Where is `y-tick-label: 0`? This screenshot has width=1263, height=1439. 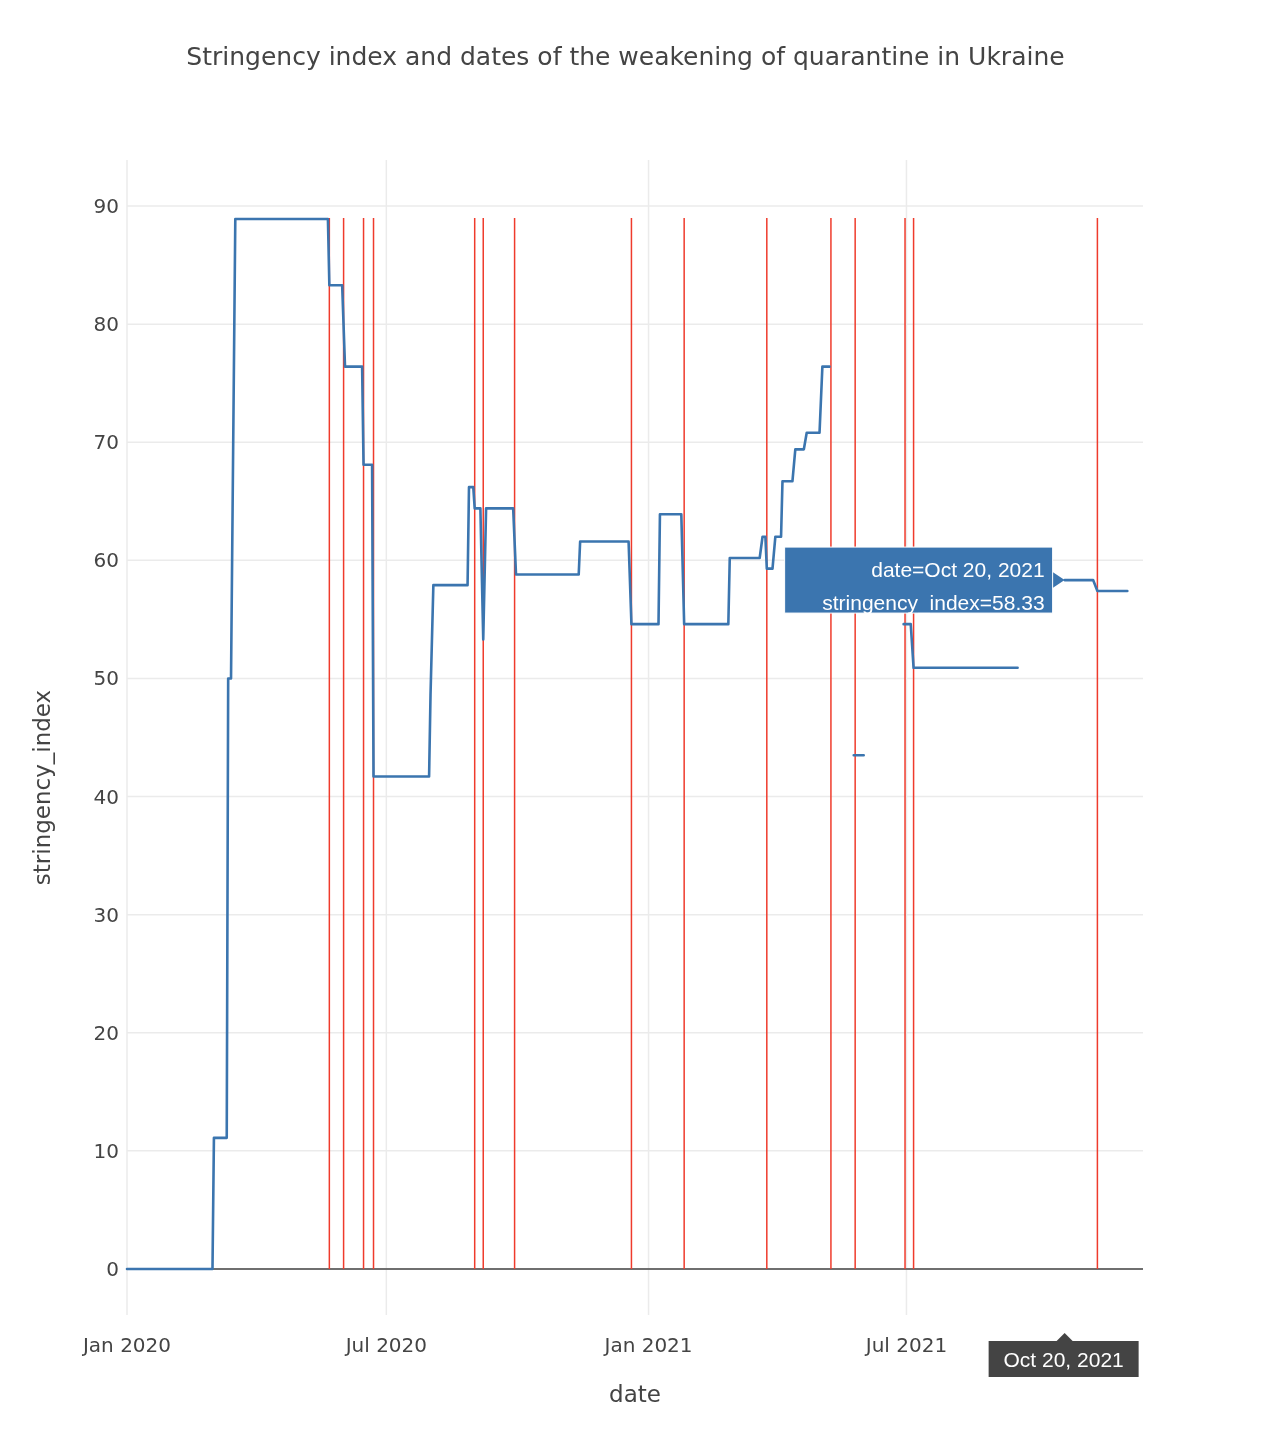
y-tick-label: 0 is located at coordinates (112, 1268).